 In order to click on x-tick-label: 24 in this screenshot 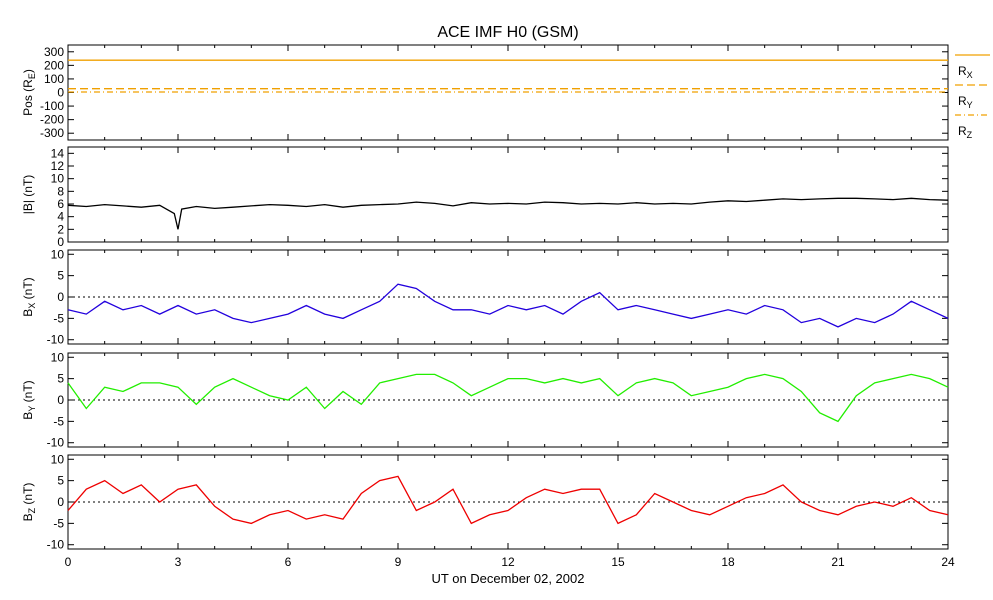, I will do `click(948, 562)`.